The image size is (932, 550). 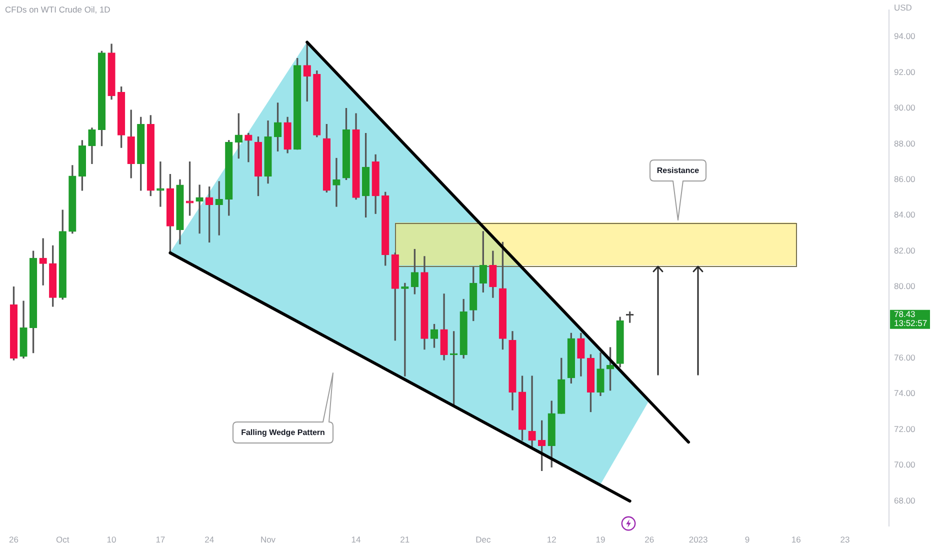 What do you see at coordinates (796, 539) in the screenshot?
I see `x-tick-label: 16` at bounding box center [796, 539].